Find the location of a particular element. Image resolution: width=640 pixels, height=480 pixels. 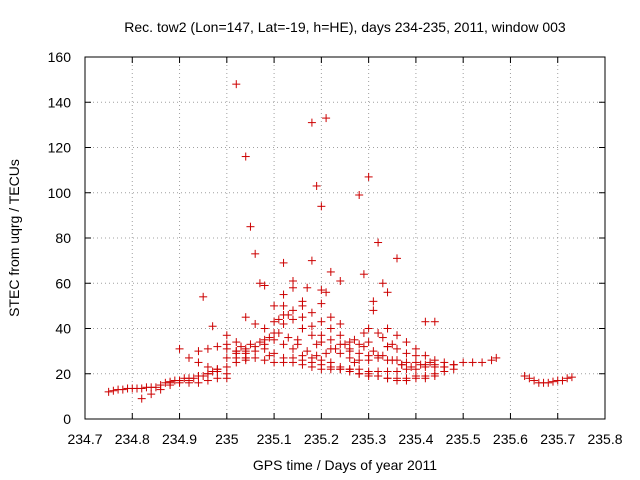

y-axis-label: STEC from uqrg / TECUs is located at coordinates (14, 238).